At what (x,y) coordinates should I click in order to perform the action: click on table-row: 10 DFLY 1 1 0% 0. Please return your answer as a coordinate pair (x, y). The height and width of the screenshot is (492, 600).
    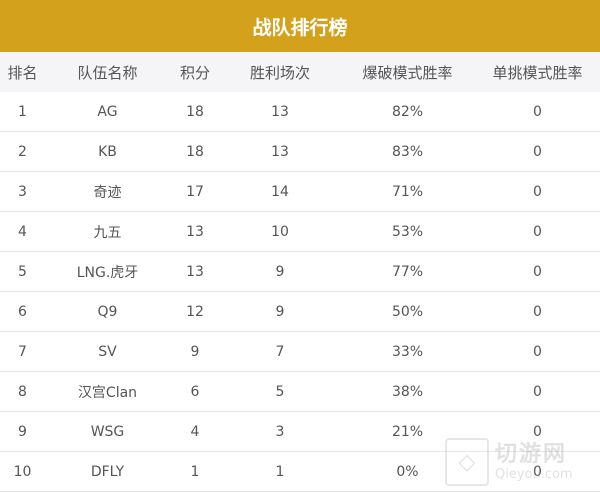
    Looking at the image, I should click on (300, 471).